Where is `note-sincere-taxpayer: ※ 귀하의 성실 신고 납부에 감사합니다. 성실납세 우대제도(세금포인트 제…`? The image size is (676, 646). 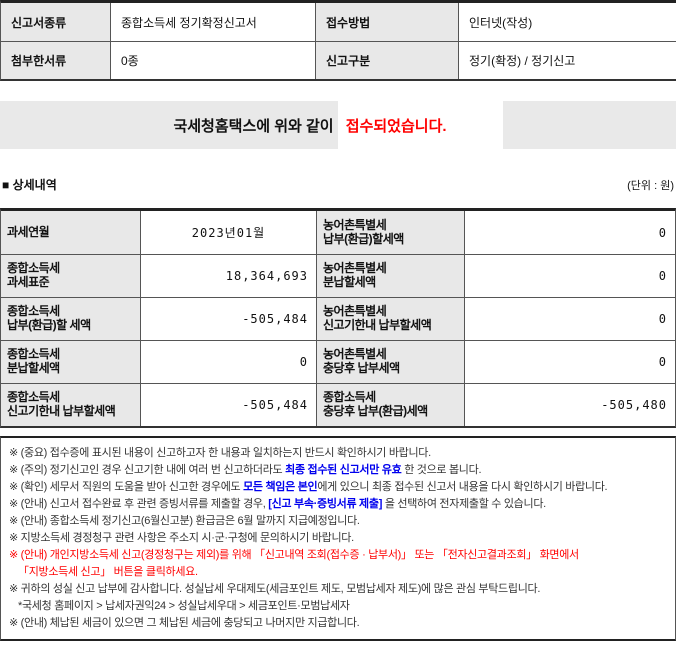
note-sincere-taxpayer: ※ 귀하의 성실 신고 납부에 감사합니다. 성실납세 우대제도(세금포인트 제… is located at coordinates (275, 598).